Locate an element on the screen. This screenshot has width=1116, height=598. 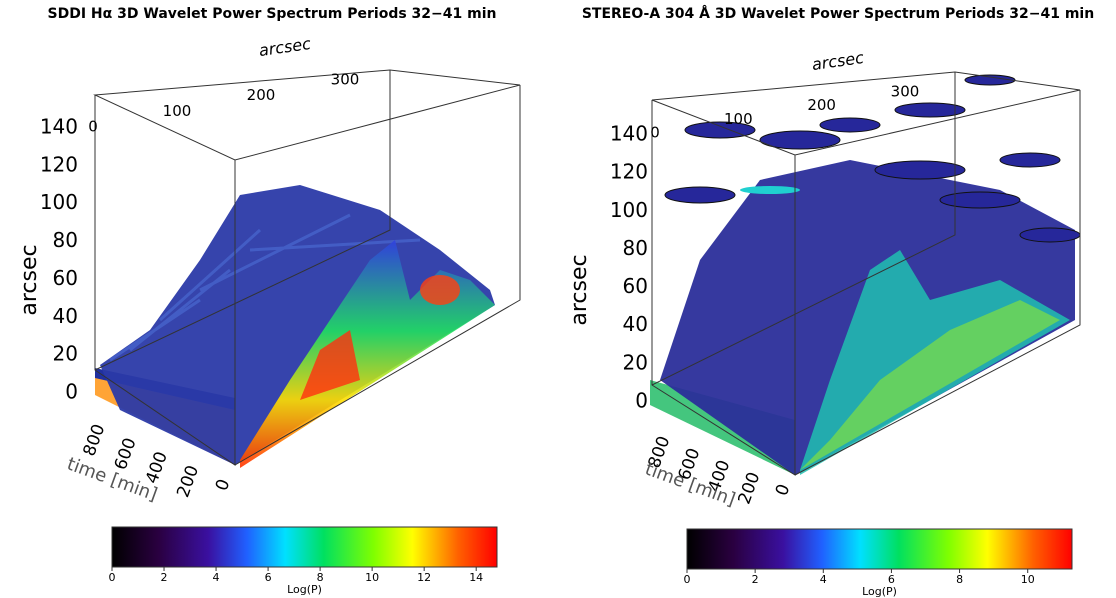
time-tick-label: 600 is located at coordinates (126, 453).